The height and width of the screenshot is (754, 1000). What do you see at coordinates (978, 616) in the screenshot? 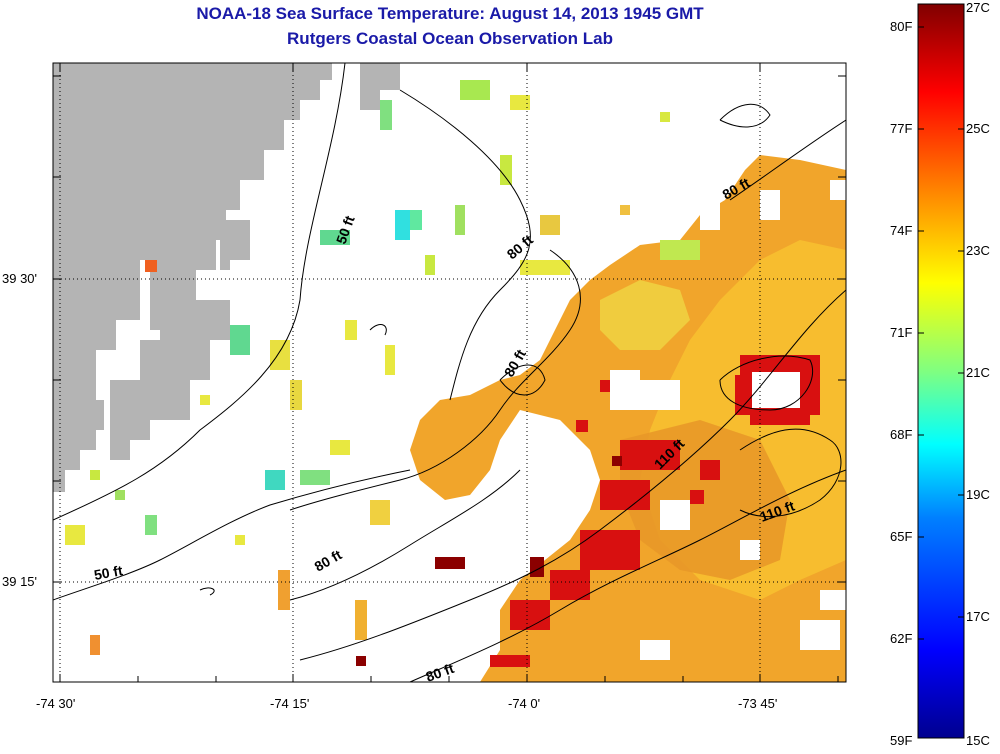
I see `colorbar-c-label: 17C` at bounding box center [978, 616].